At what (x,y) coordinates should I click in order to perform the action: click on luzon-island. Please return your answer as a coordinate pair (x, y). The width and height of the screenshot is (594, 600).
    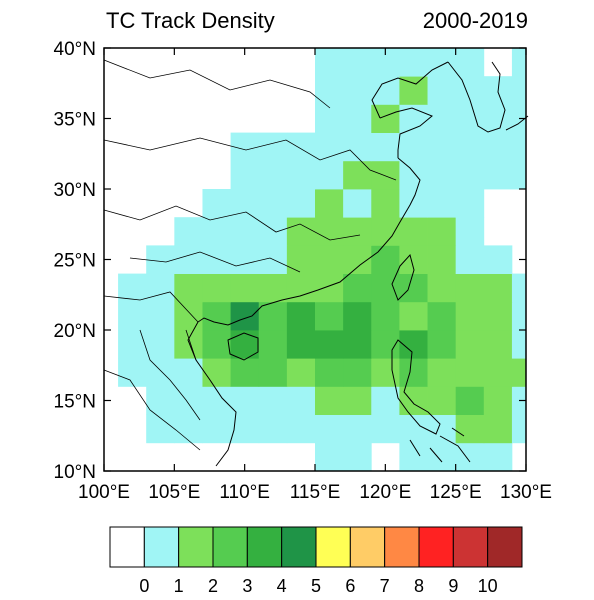
    Looking at the image, I should click on (416, 387).